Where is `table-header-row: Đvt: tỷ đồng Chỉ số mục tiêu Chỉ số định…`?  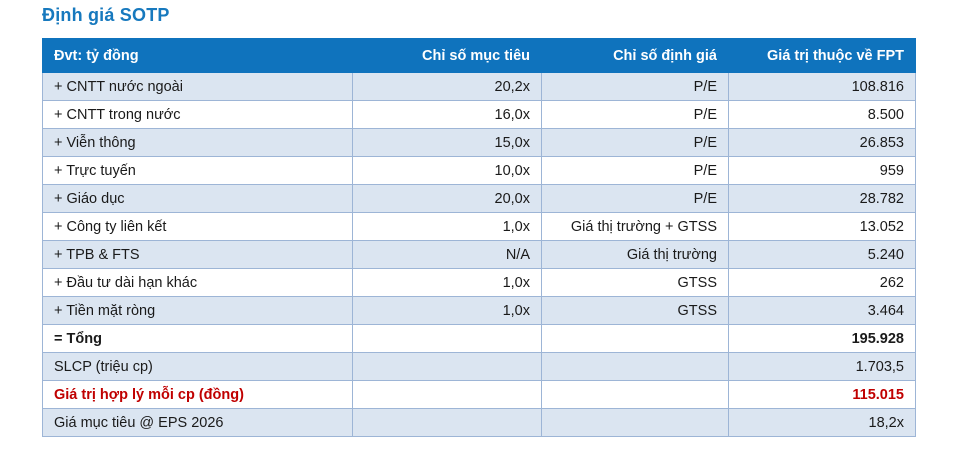
table-header-row: Đvt: tỷ đồng Chỉ số mục tiêu Chỉ số định… is located at coordinates (479, 55).